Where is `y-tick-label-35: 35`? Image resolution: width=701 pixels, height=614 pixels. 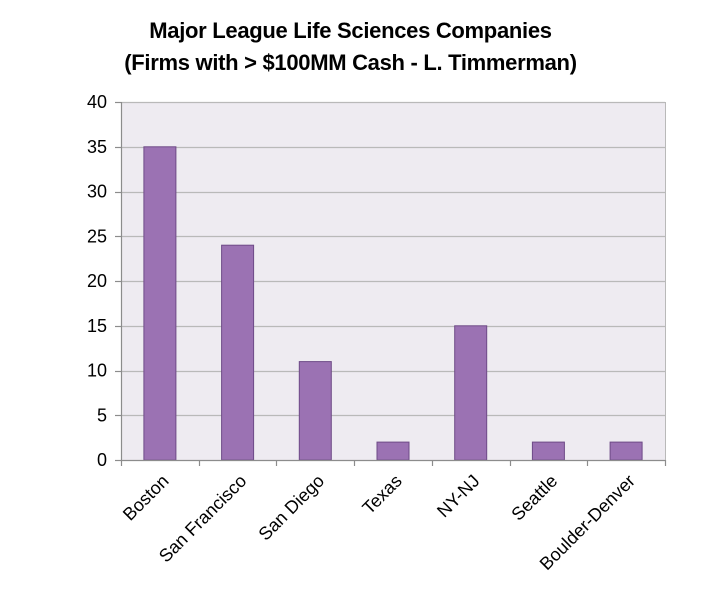 y-tick-label-35: 35 is located at coordinates (97, 147).